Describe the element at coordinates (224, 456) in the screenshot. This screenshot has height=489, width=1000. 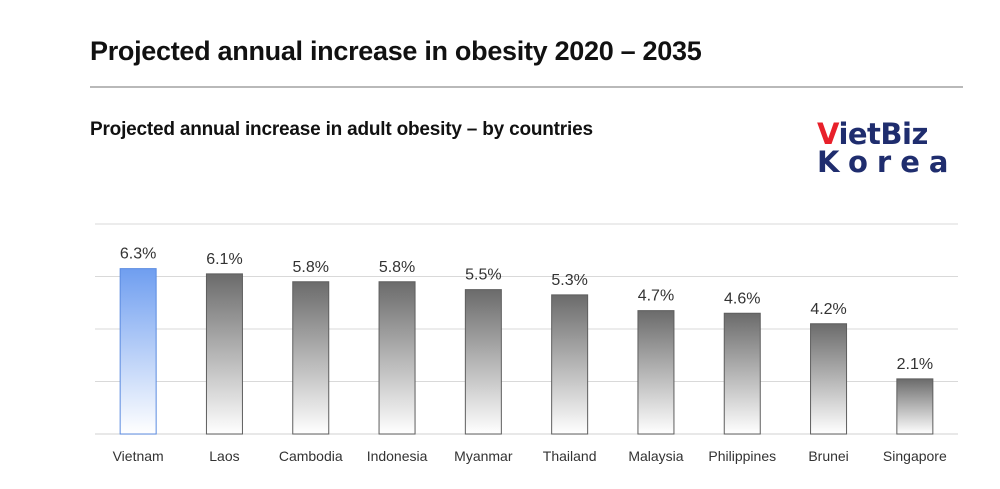
I see `category-label-laos: Laos` at that location.